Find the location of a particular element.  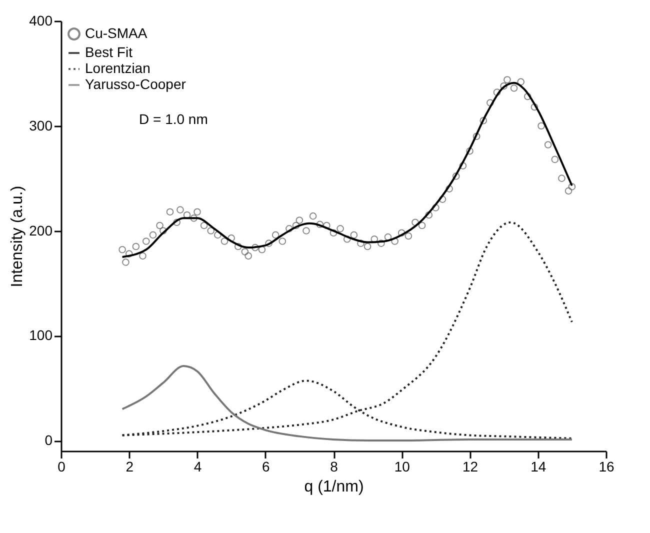

legend-label: Cu-SMAA is located at coordinates (116, 33).